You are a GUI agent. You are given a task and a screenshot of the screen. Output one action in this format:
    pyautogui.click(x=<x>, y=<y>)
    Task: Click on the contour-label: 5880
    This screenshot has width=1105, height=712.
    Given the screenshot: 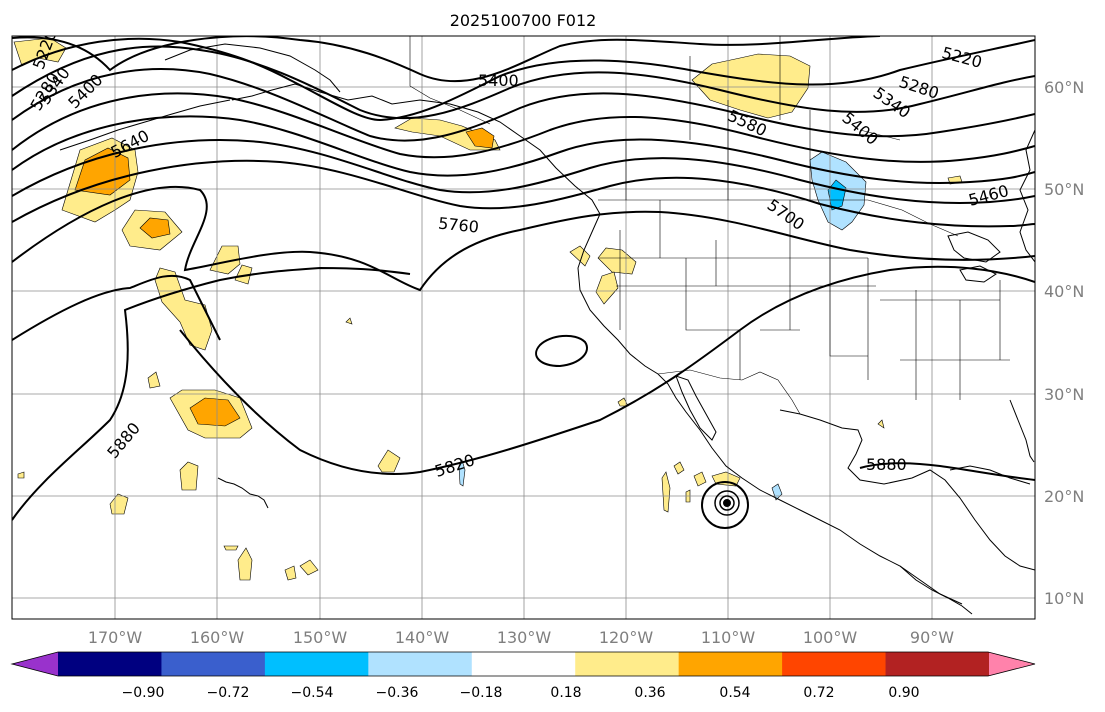 What is the action you would take?
    pyautogui.click(x=886, y=464)
    